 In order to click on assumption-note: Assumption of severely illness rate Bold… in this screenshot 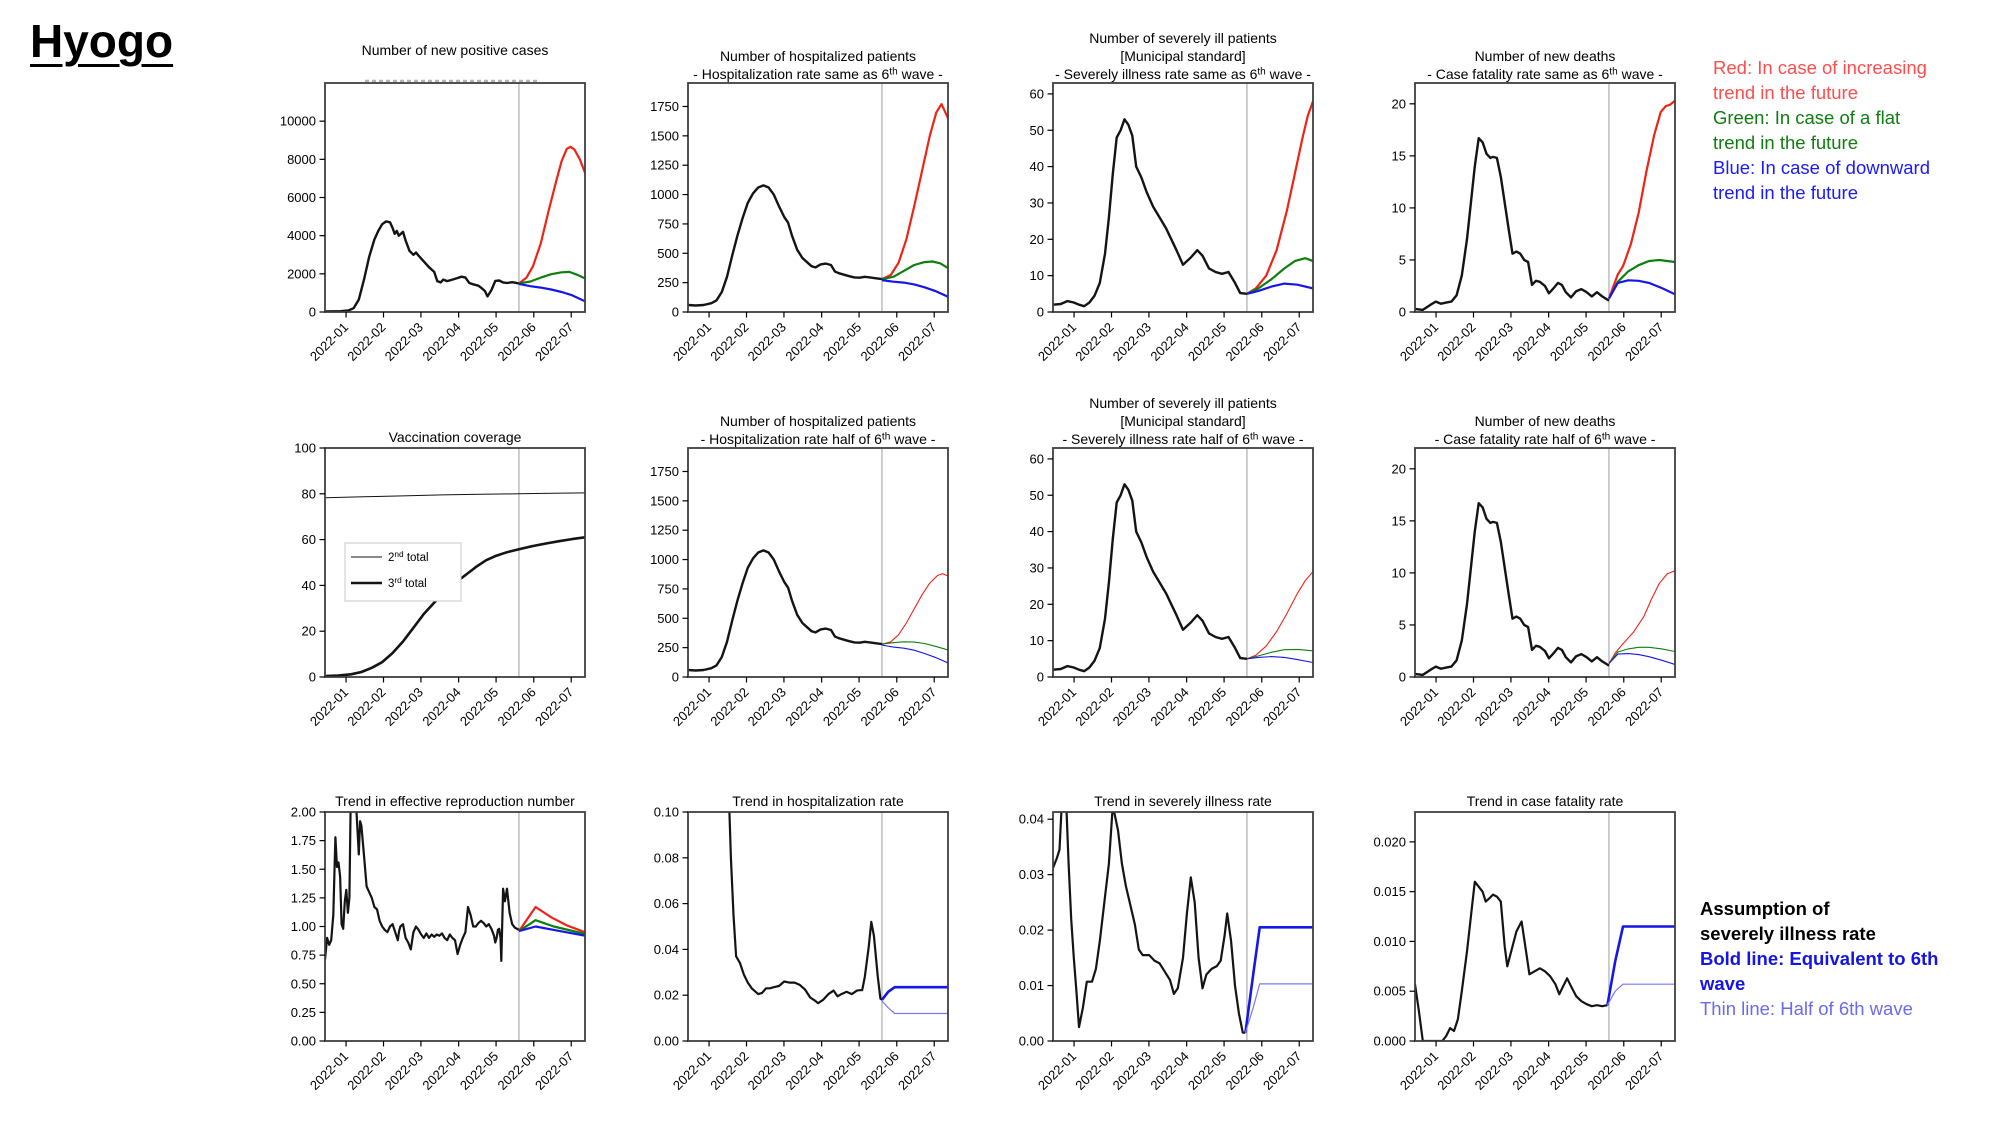, I will do `click(1830, 958)`.